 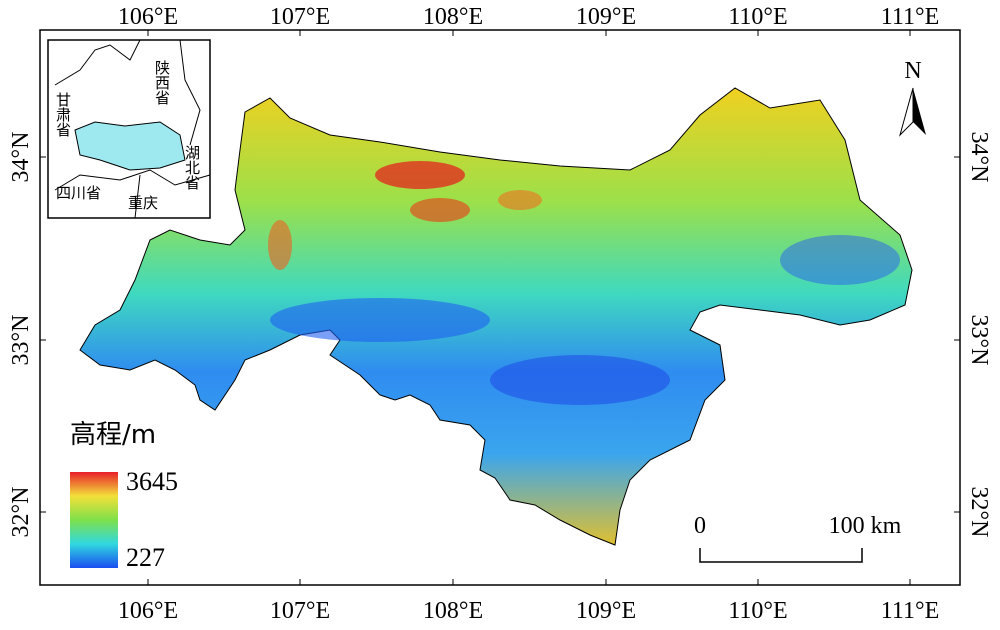 What do you see at coordinates (63, 114) in the screenshot?
I see `inset-label: 甘肃省` at bounding box center [63, 114].